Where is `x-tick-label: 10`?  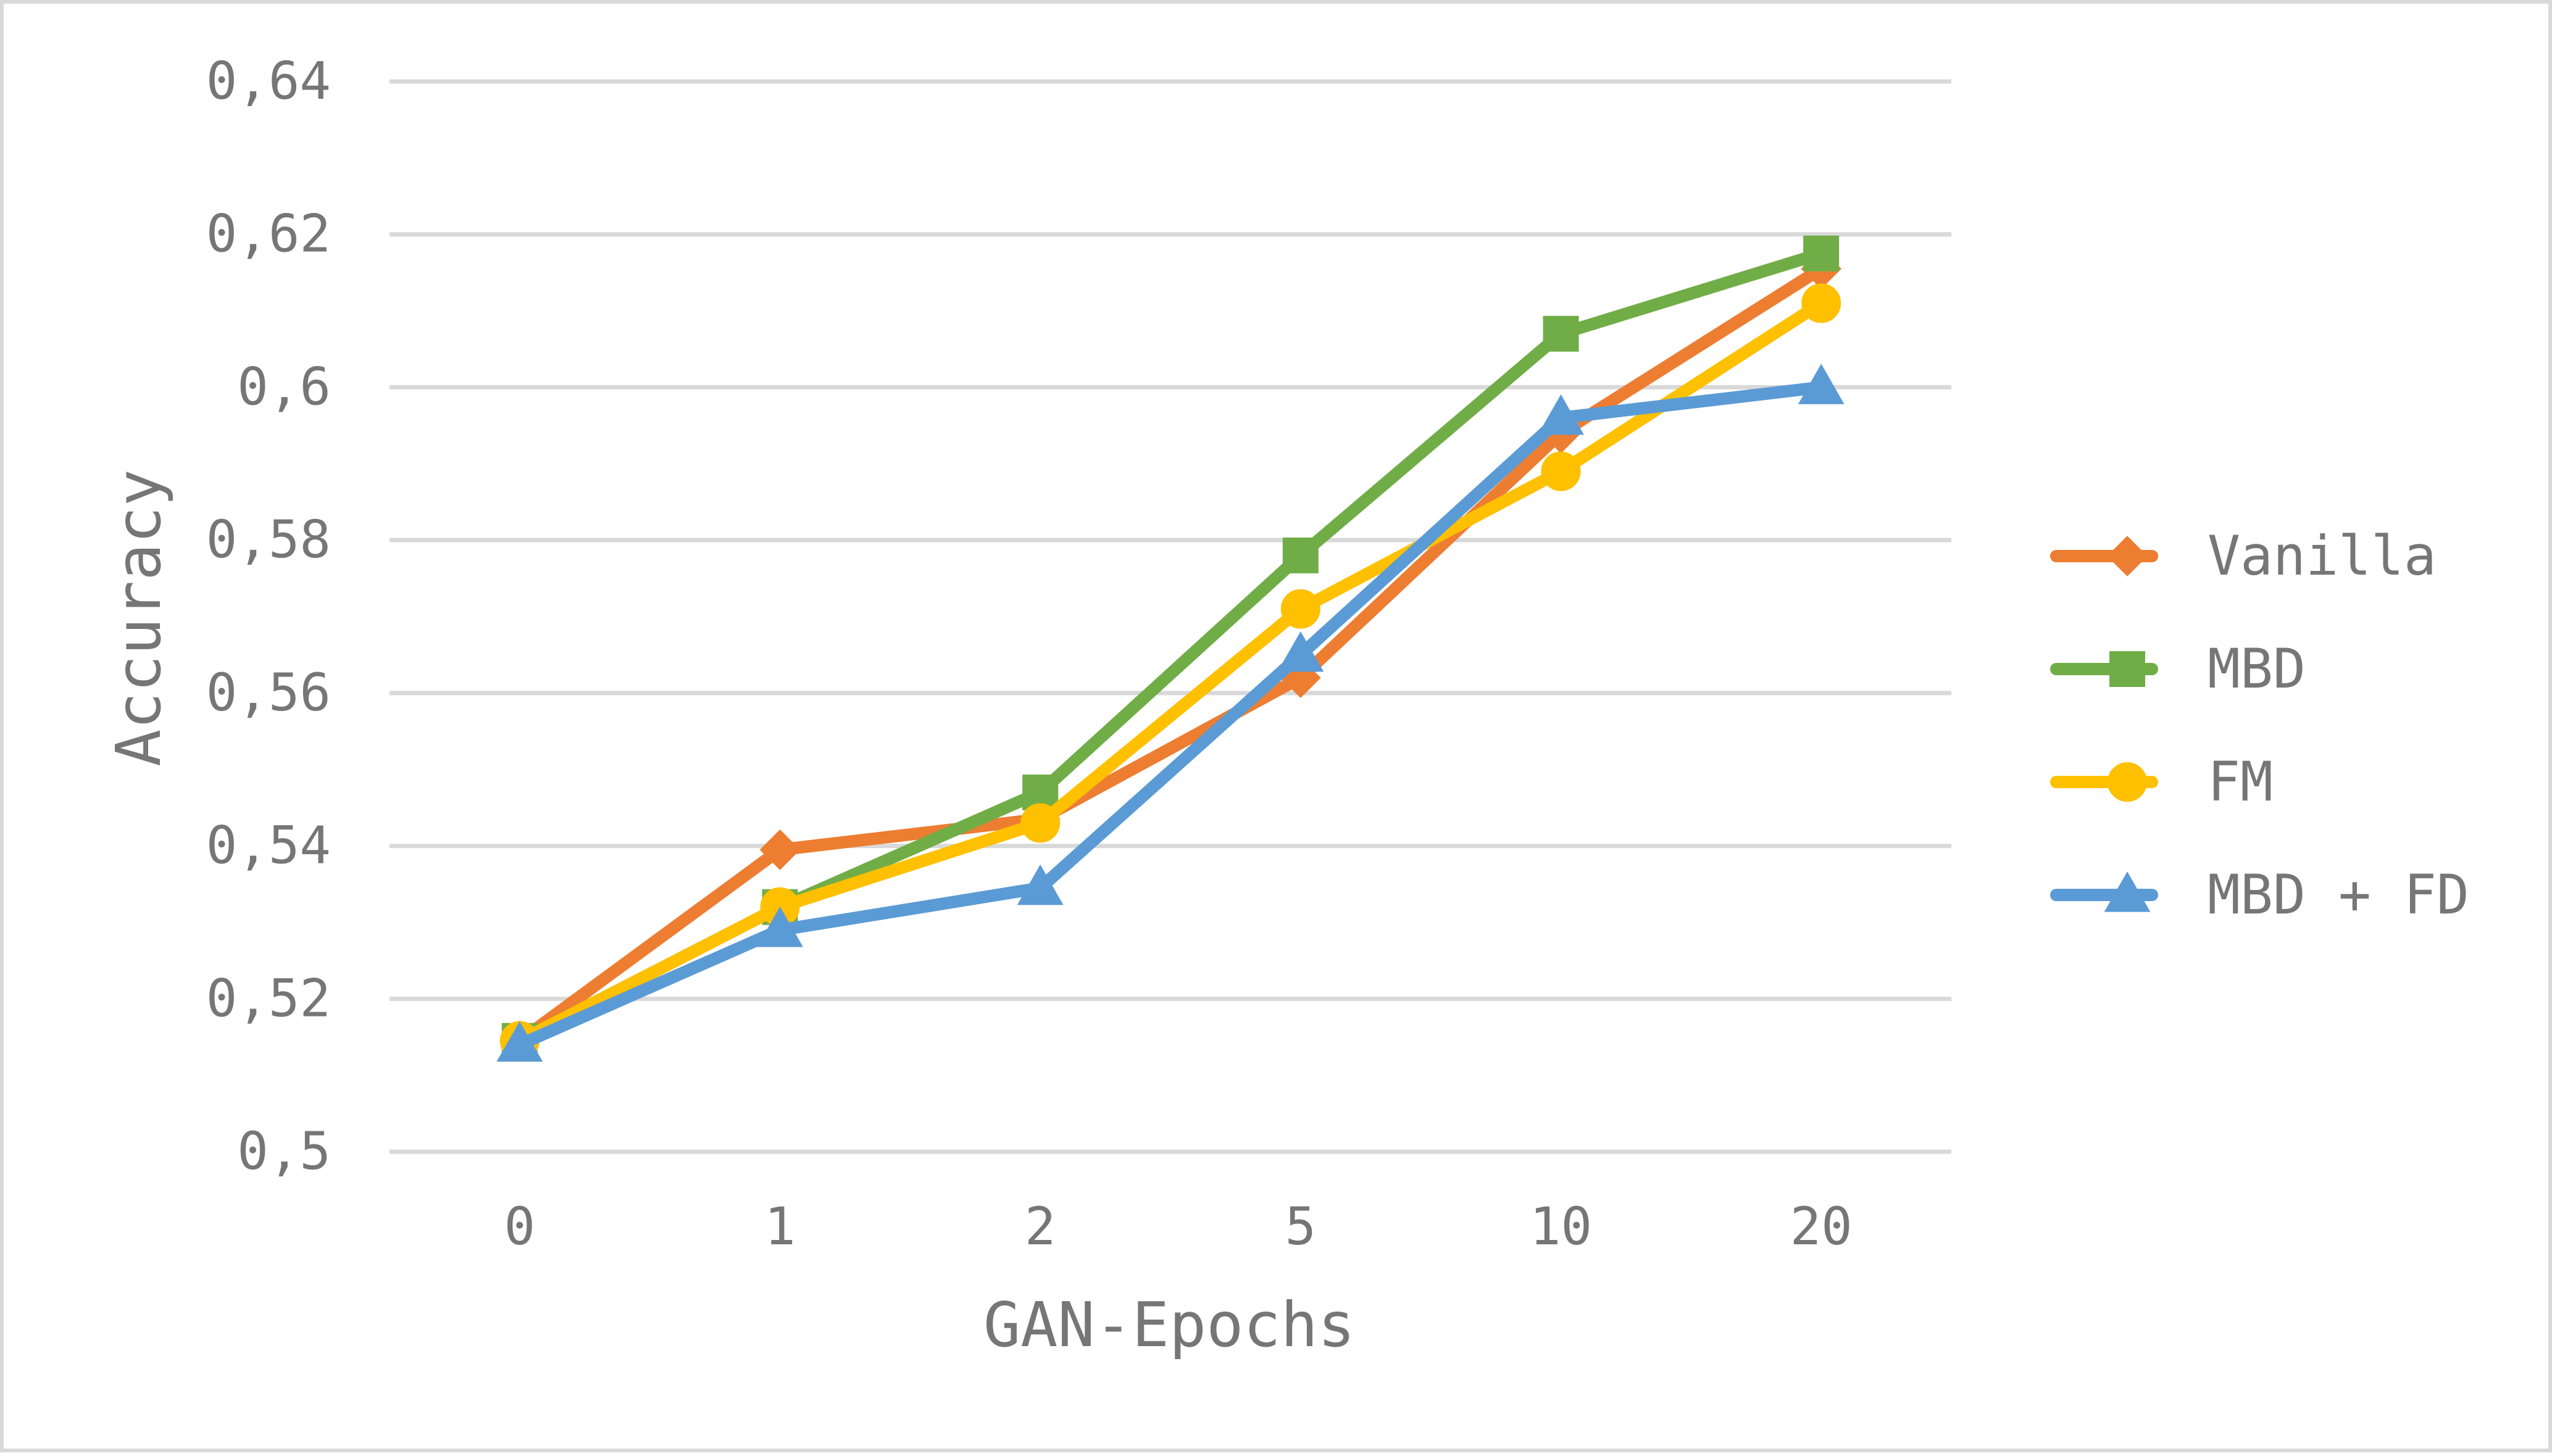 x-tick-label: 10 is located at coordinates (1561, 1226).